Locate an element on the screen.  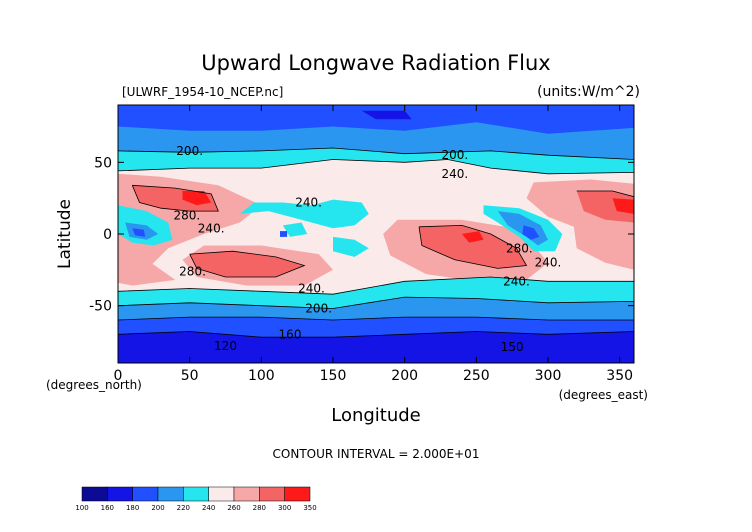
contour-label-5: 240. is located at coordinates (211, 228).